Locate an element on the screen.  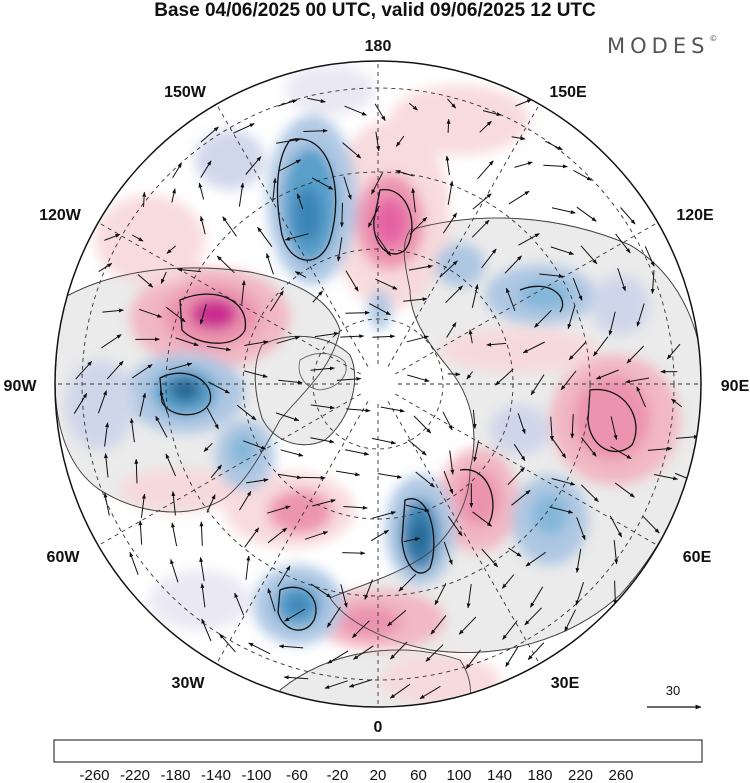
label-180: 180 is located at coordinates (378, 46).